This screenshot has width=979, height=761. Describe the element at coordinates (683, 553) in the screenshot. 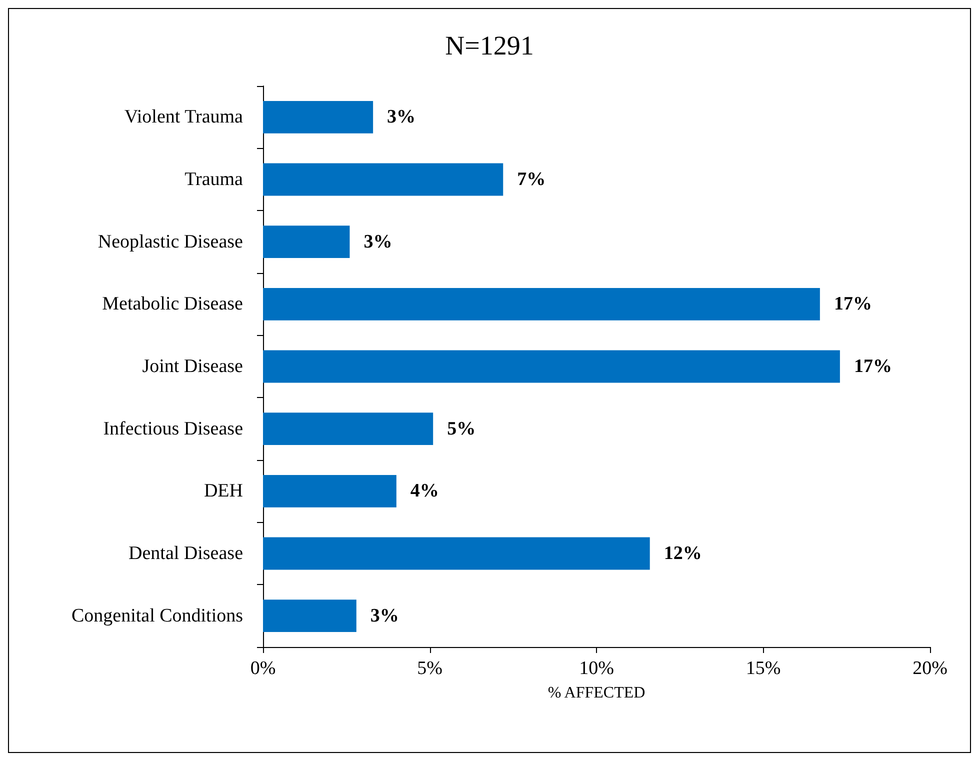

I see `data-label: 12%` at that location.